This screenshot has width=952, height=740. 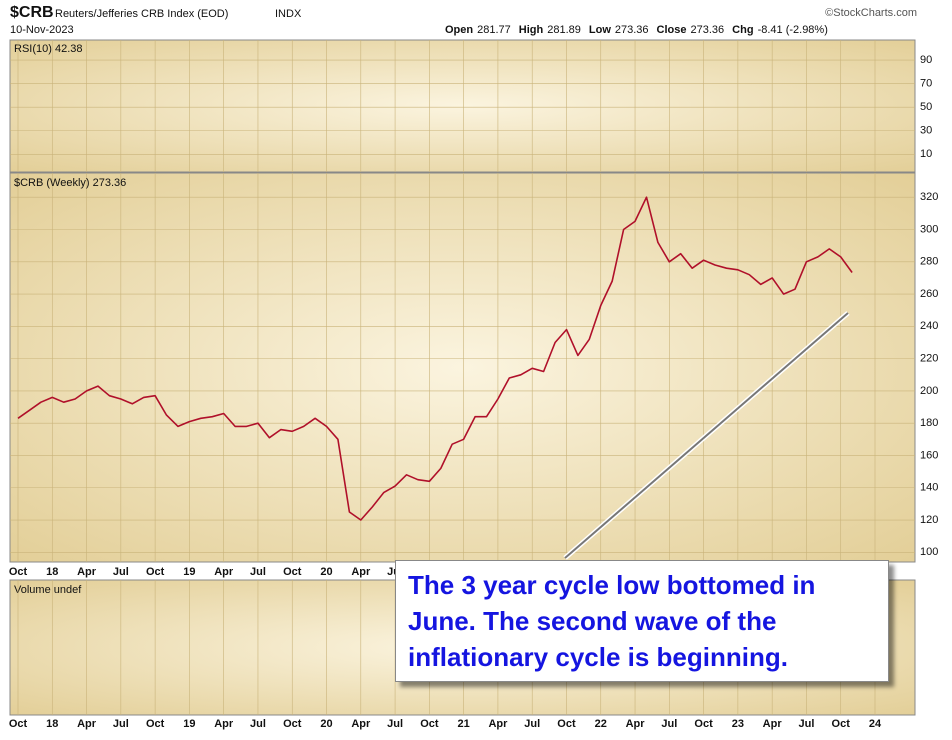 I want to click on y-tick-label: 320, so click(x=929, y=197).